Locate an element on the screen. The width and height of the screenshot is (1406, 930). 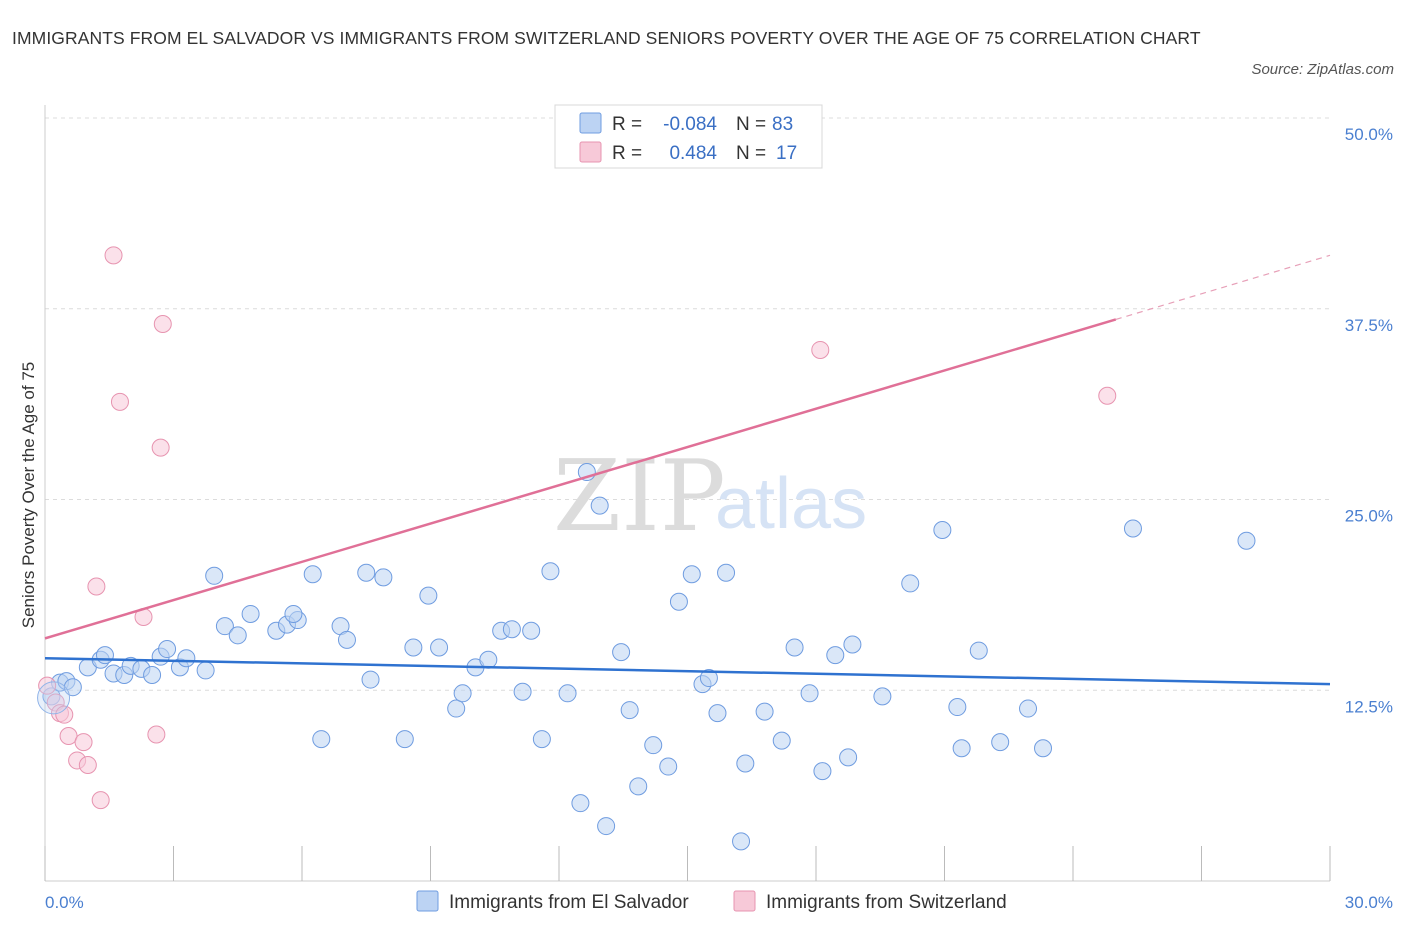
watermark-zip: ZIP is located at coordinates (639, 497).